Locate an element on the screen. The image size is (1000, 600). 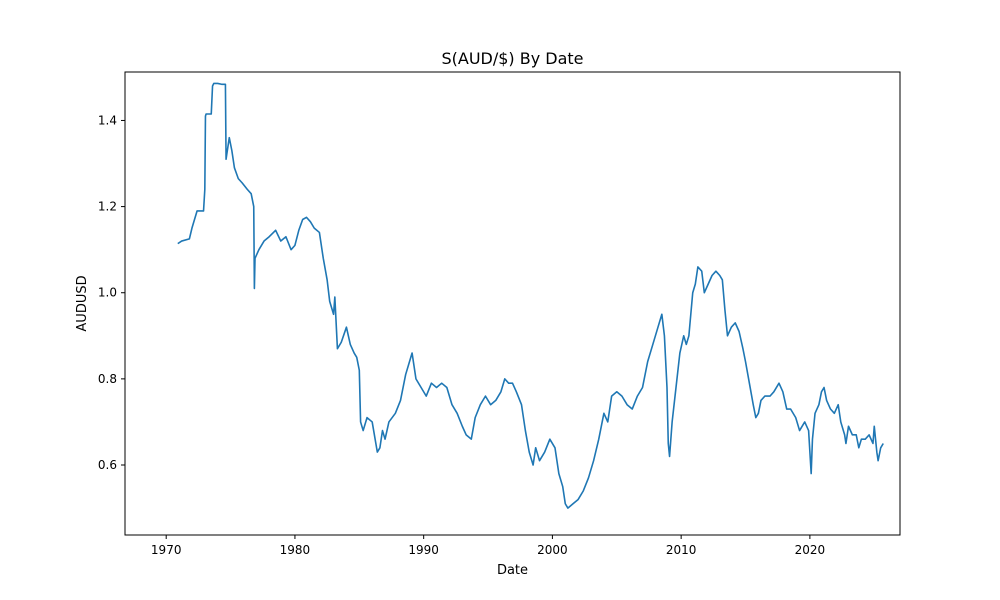
x-tick-label: 1980 is located at coordinates (295, 550).